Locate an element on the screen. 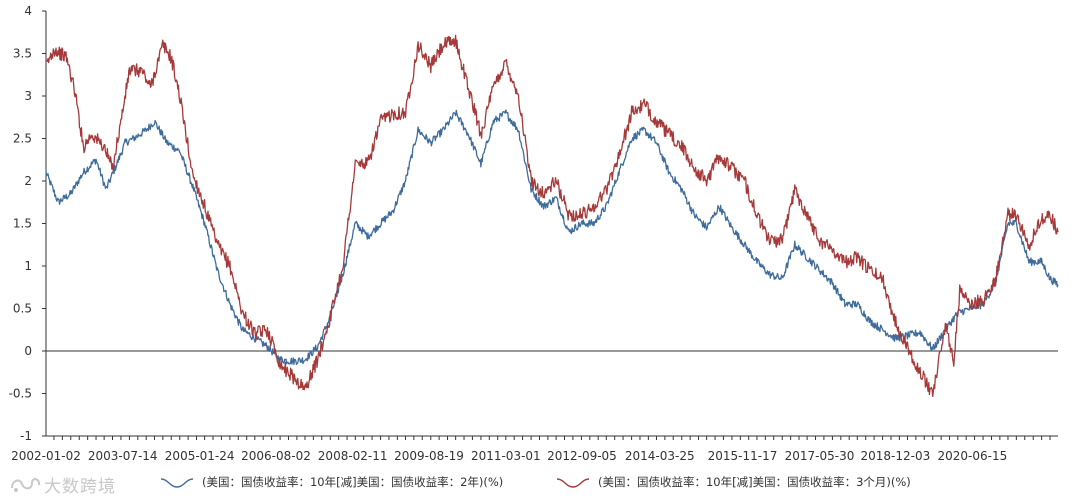  legend-item-series-1: (美国：国债收益率：10年[减]美国：国债收益率：2年)(%) is located at coordinates (331, 482).